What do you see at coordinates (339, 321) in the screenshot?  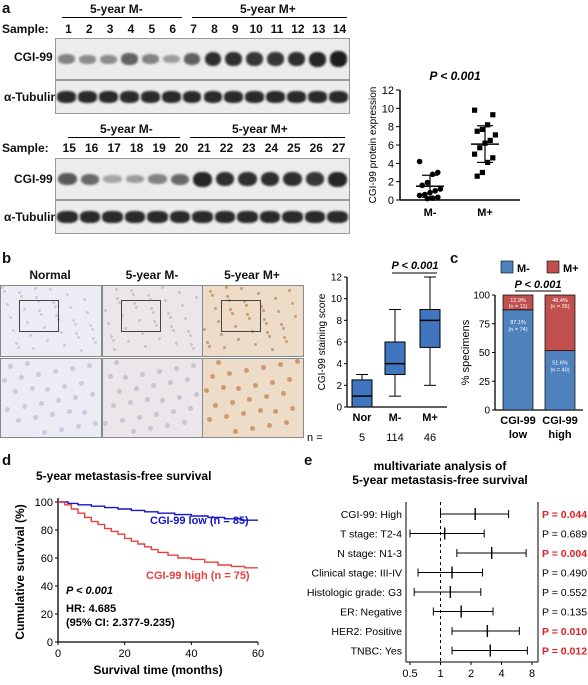 I see `y-tick-label: 8` at bounding box center [339, 321].